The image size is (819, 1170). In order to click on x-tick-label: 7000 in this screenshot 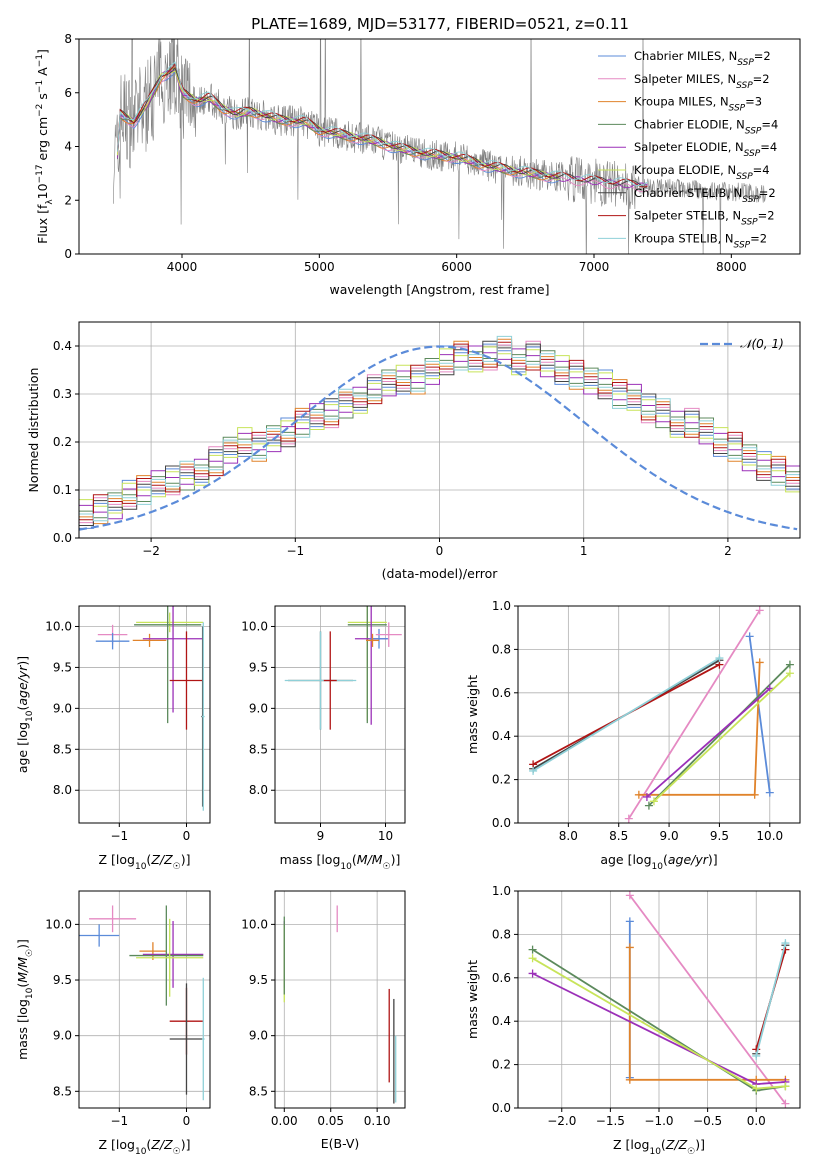, I will do `click(594, 267)`.